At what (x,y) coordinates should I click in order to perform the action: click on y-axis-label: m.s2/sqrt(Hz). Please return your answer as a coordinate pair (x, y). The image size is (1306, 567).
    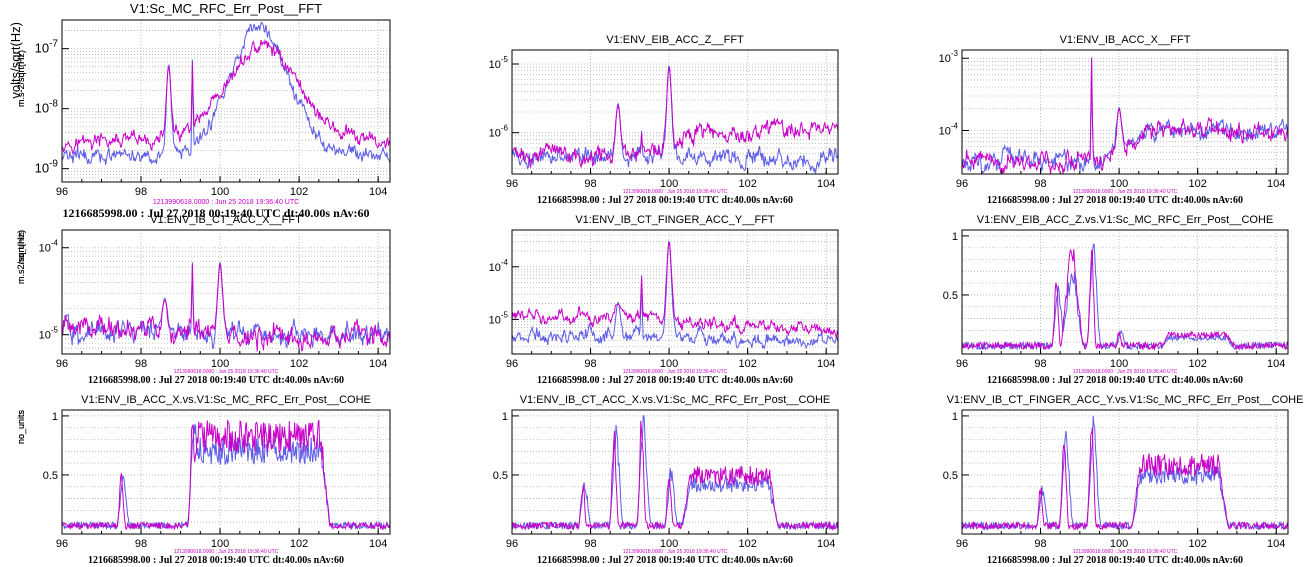
    Looking at the image, I should click on (21, 257).